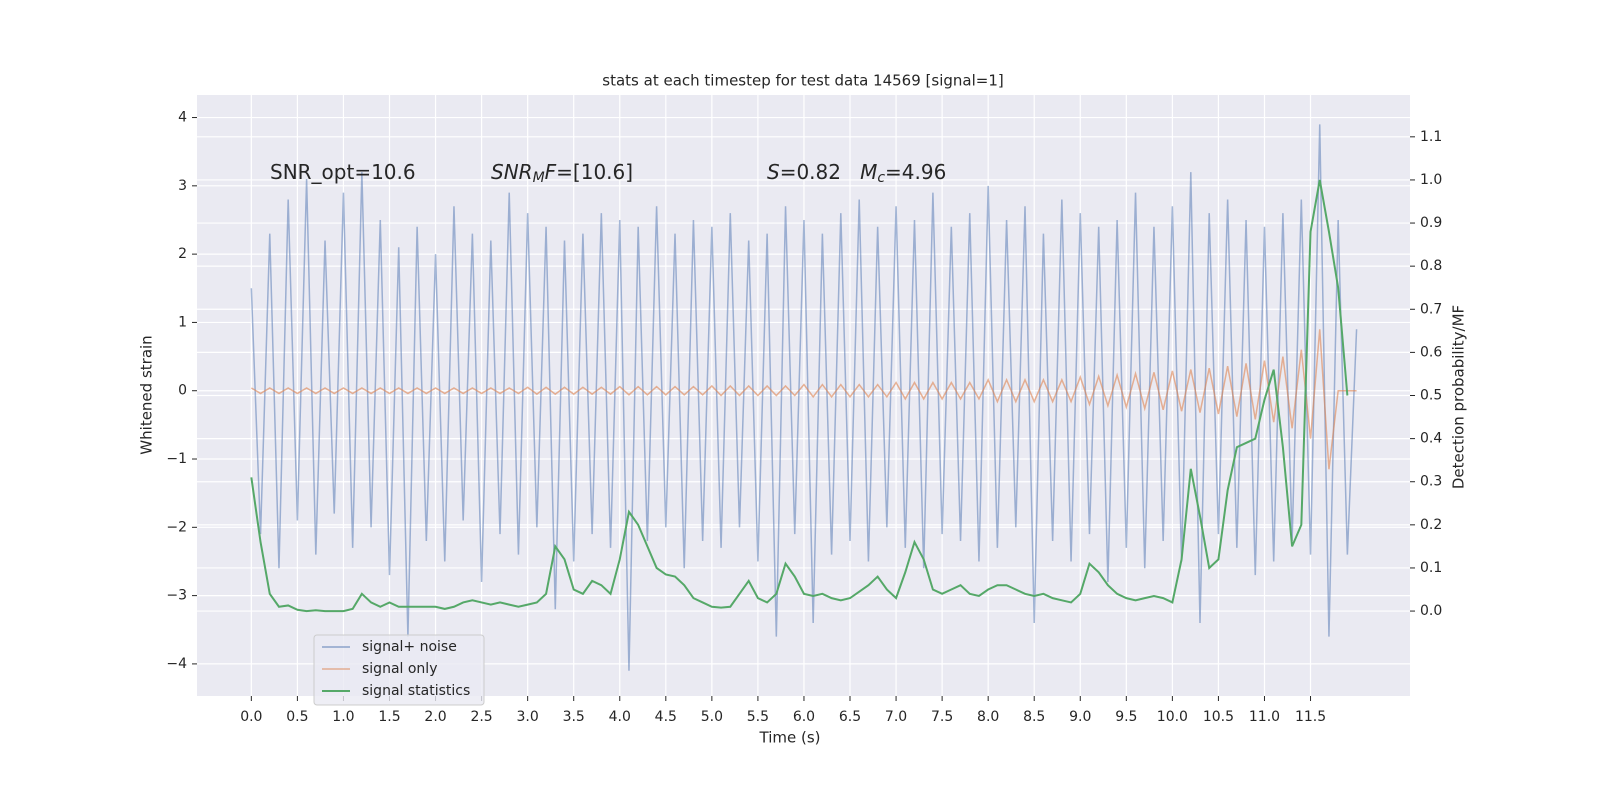 The image size is (1600, 804). I want to click on annotation-part: =4.96, so click(915, 172).